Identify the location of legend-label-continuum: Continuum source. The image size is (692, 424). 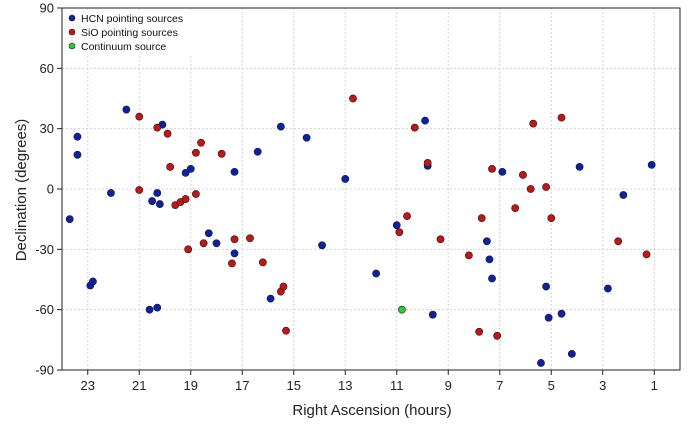
(123, 47).